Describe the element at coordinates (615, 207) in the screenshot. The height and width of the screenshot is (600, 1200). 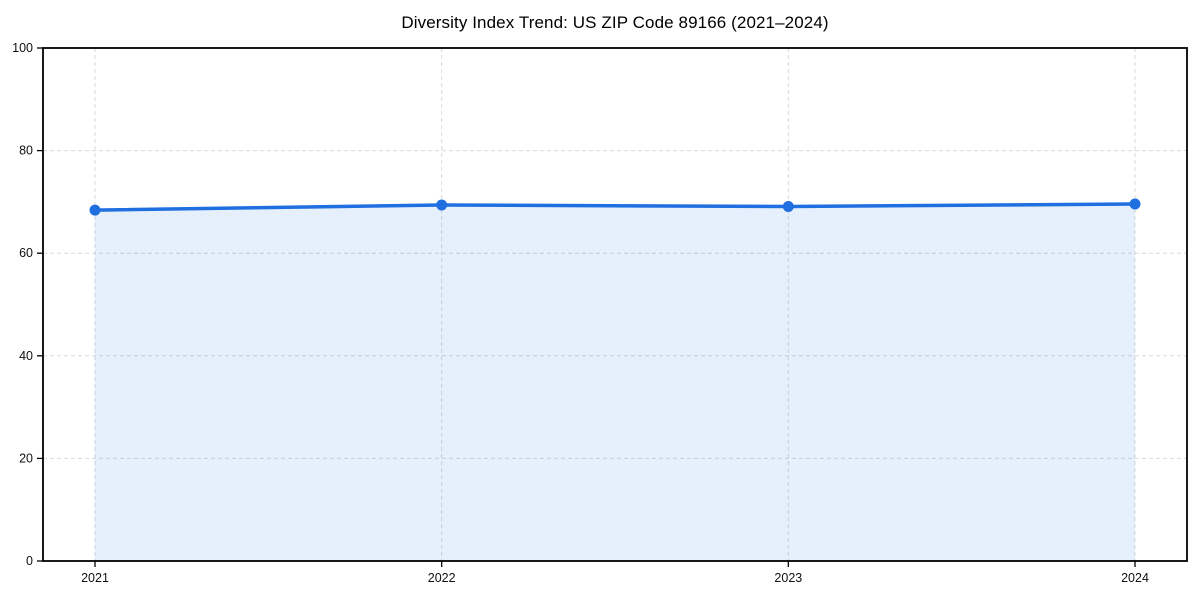
I see `series-line` at that location.